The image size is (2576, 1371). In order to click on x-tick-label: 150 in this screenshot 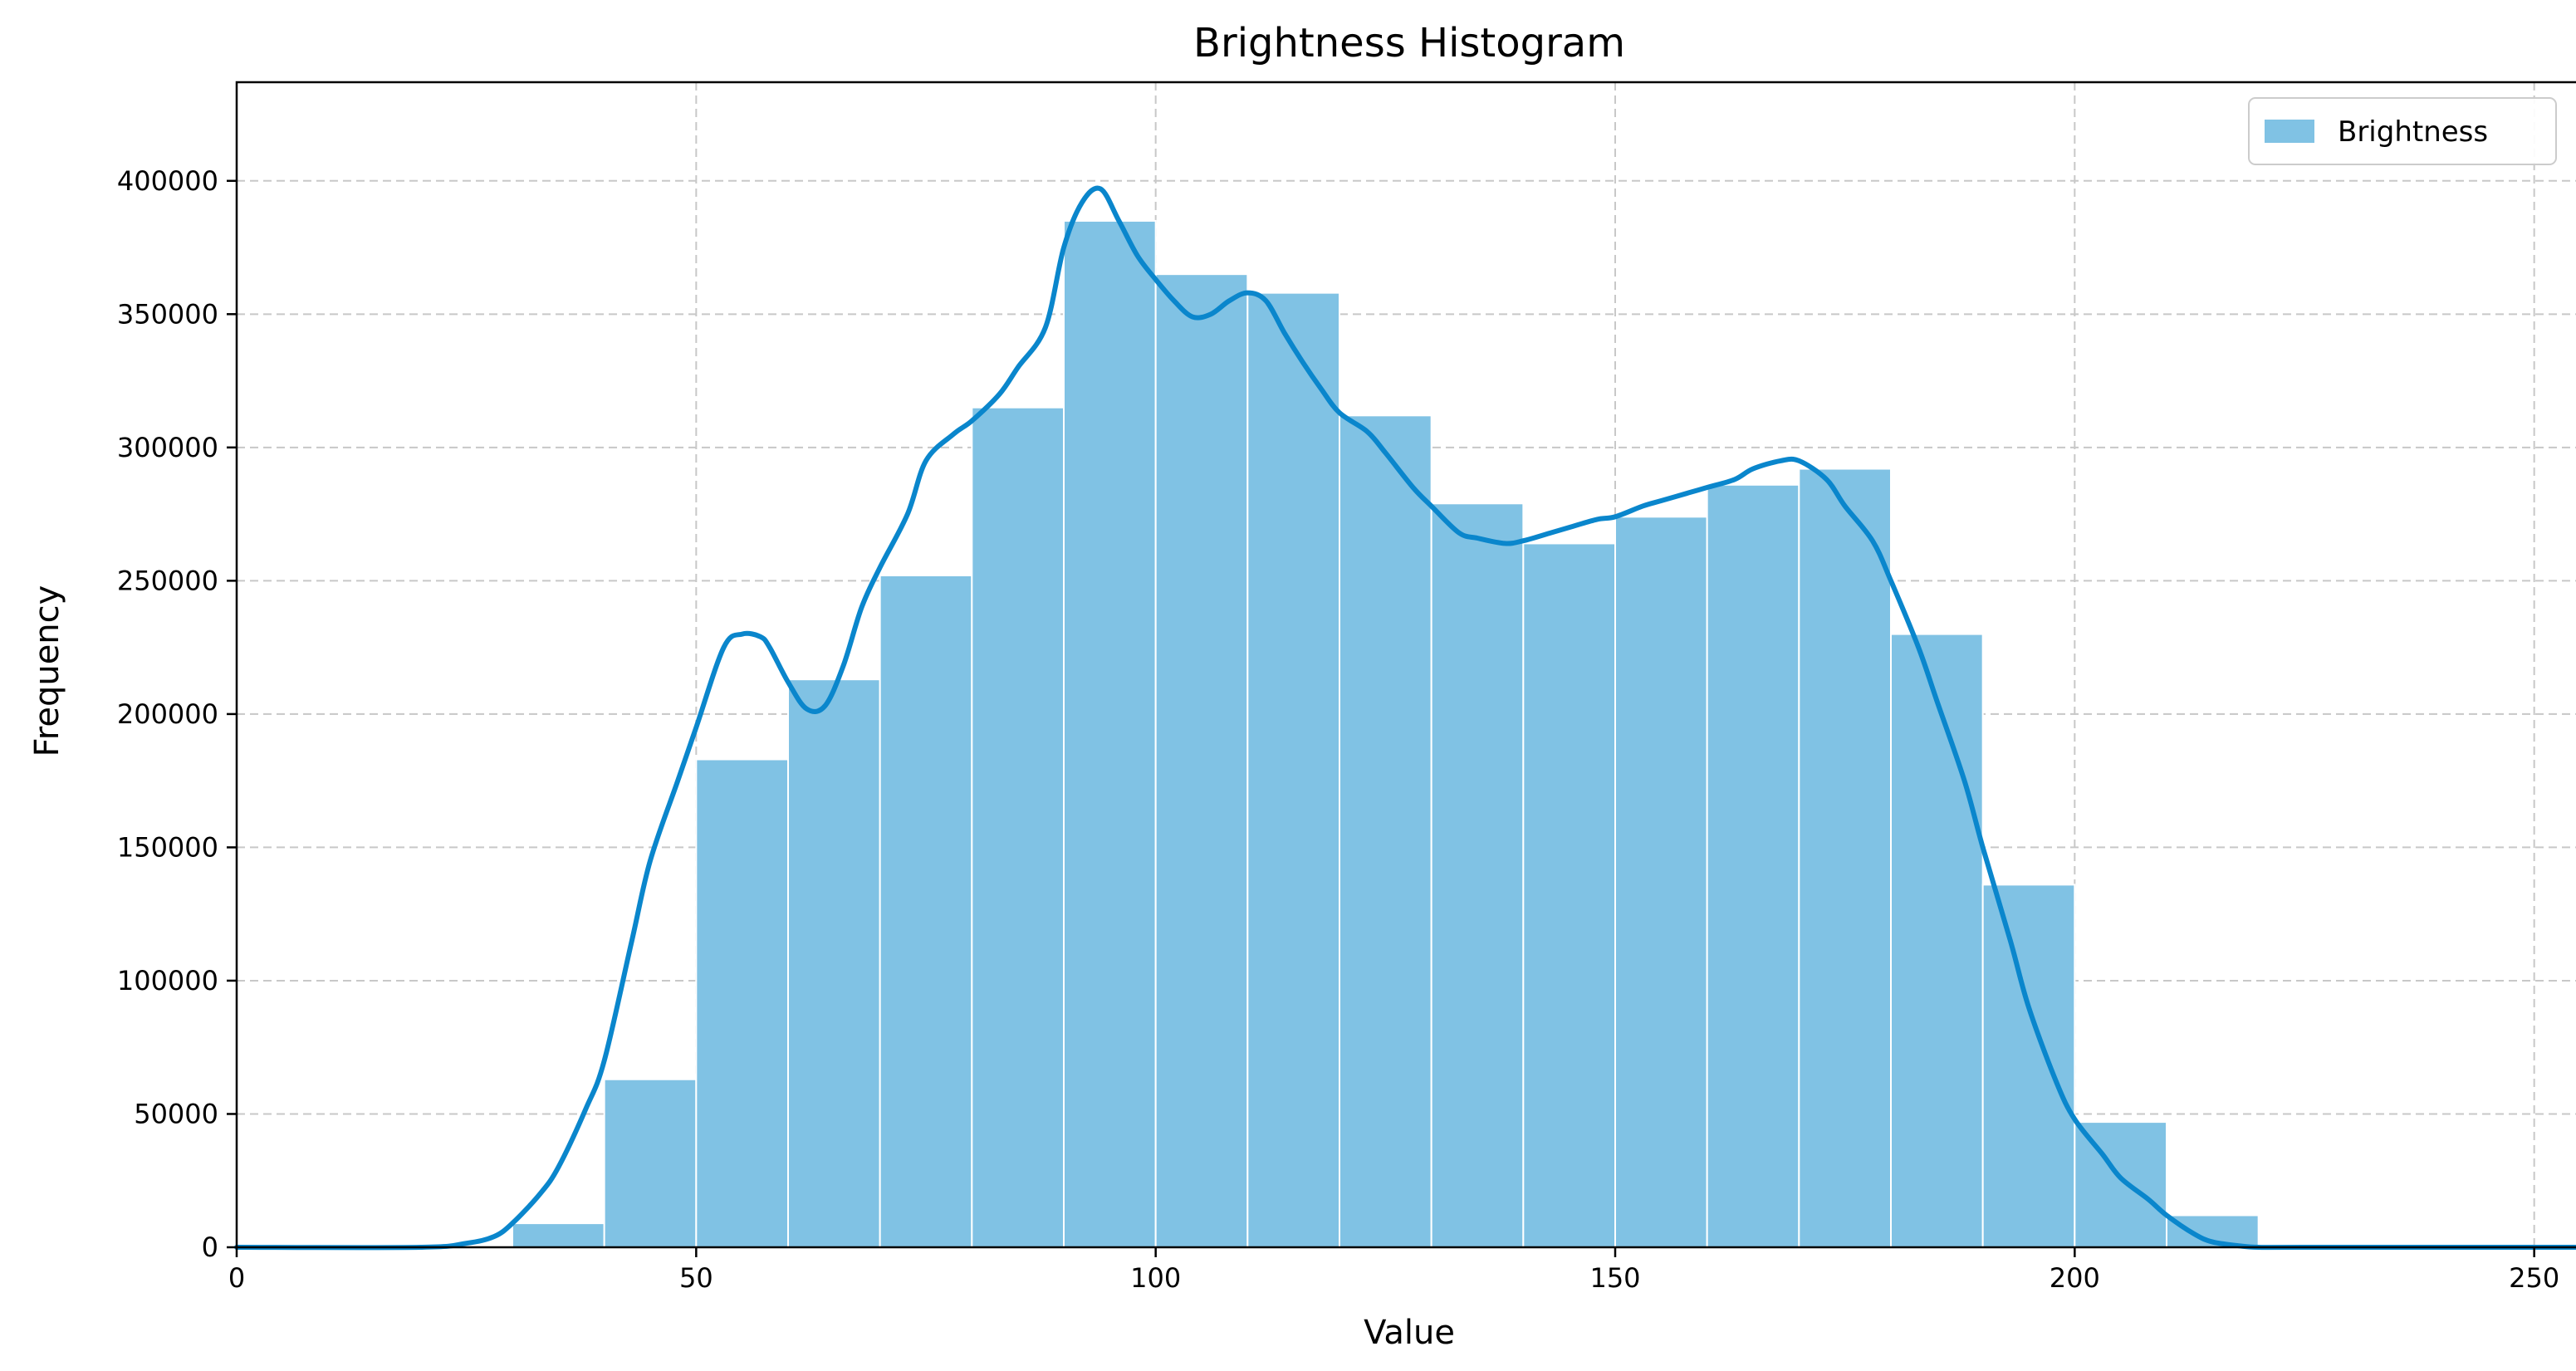, I will do `click(1615, 1278)`.